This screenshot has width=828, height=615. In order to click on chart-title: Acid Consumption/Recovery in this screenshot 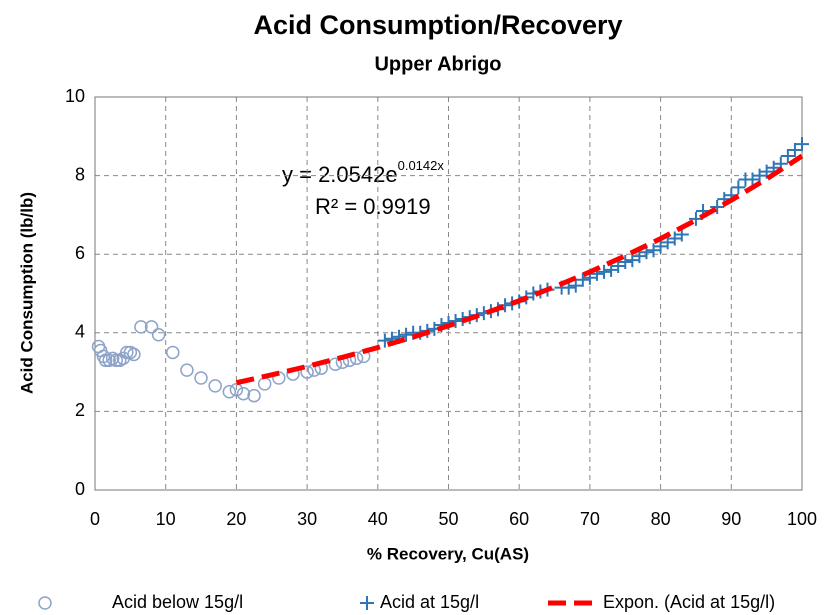, I will do `click(437, 25)`.